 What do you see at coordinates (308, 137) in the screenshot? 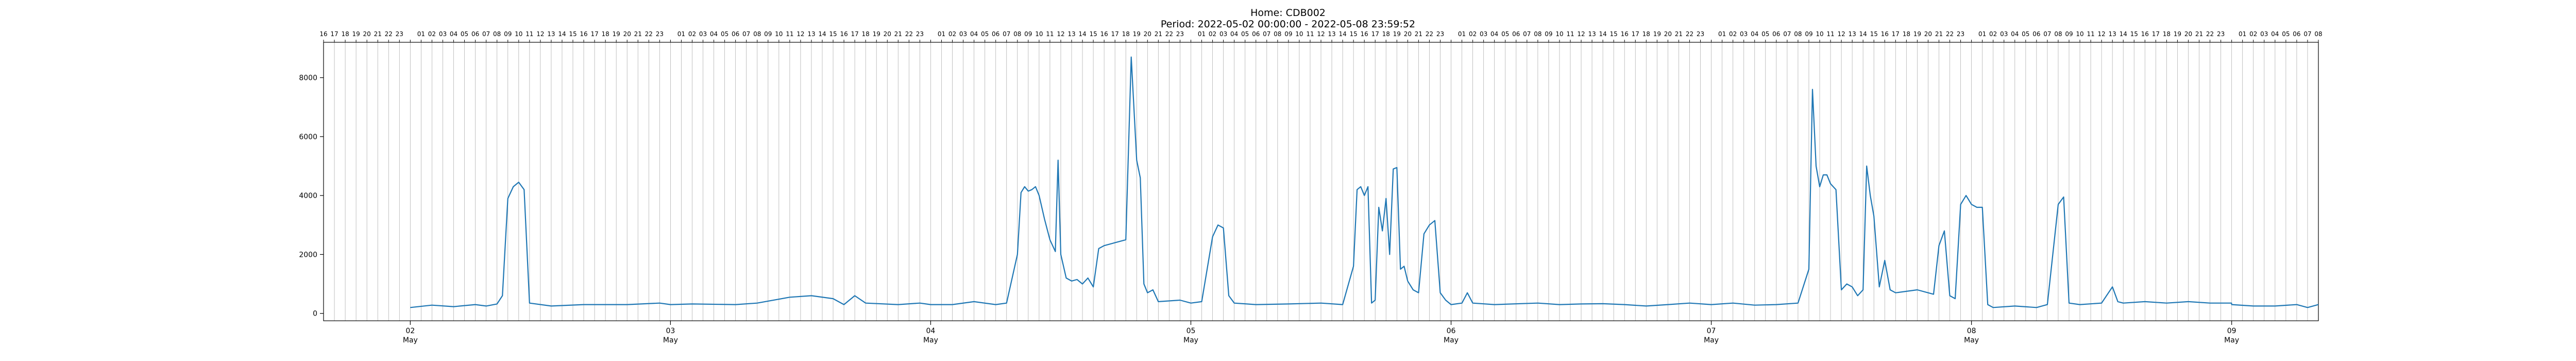
I see `y-tick-label: 6000` at bounding box center [308, 137].